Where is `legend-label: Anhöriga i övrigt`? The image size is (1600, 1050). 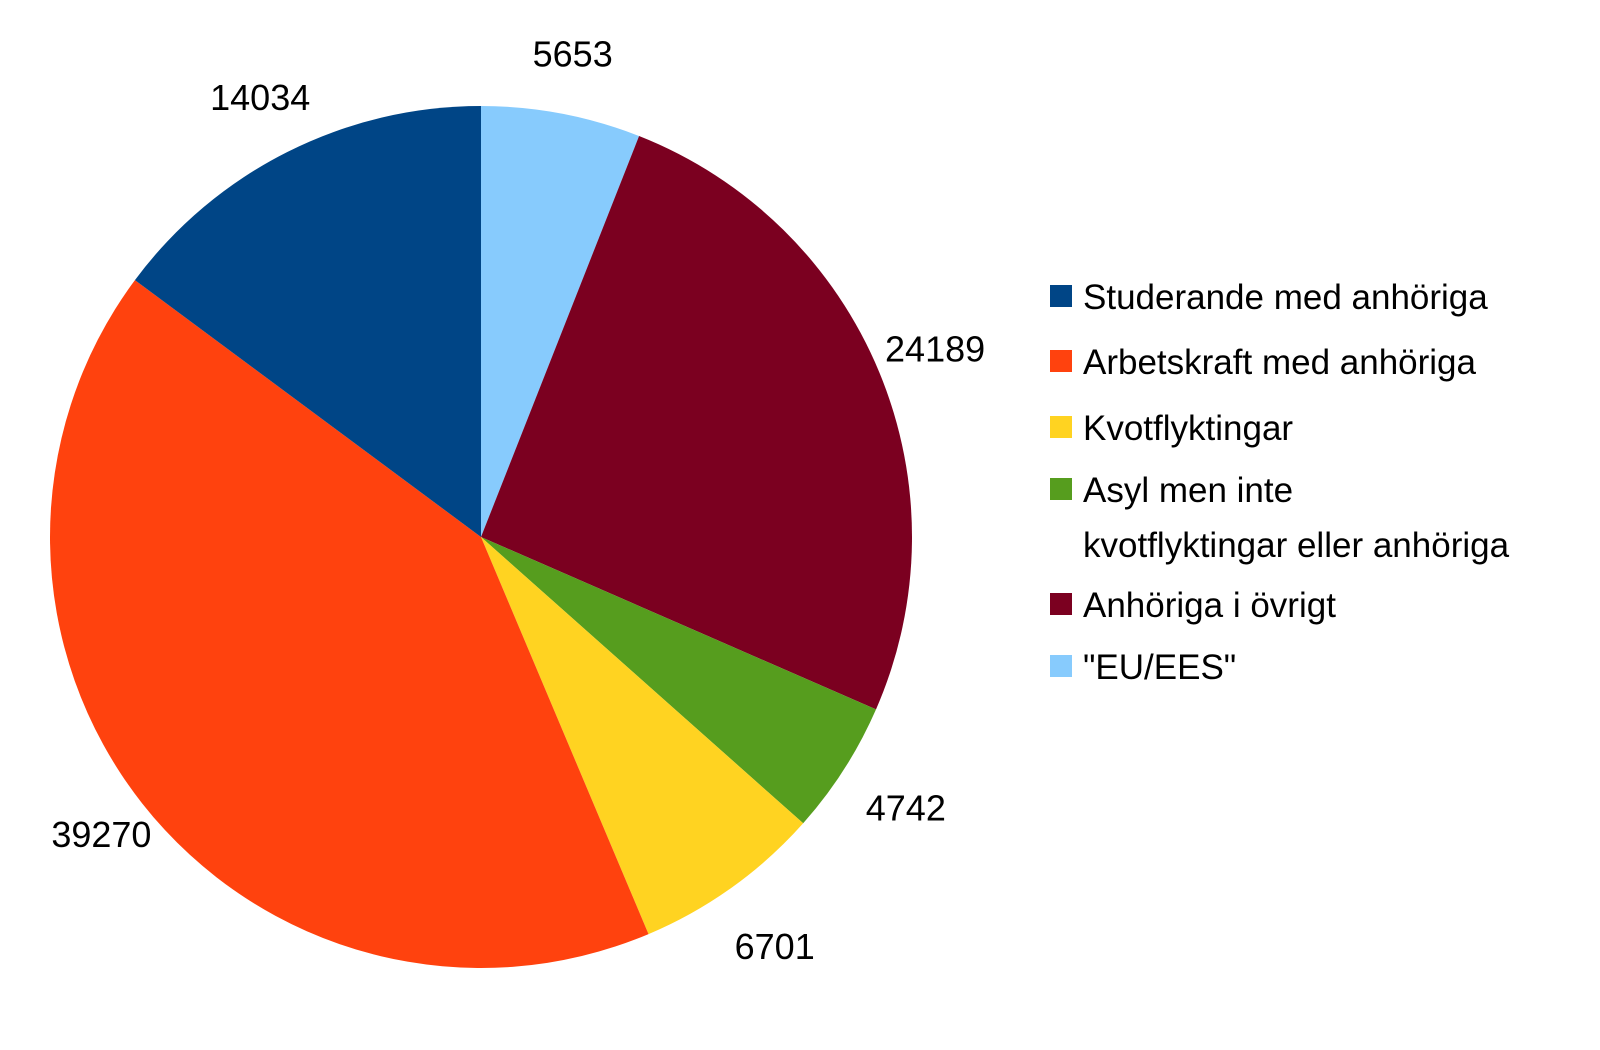
legend-label: Anhöriga i övrigt is located at coordinates (1209, 605).